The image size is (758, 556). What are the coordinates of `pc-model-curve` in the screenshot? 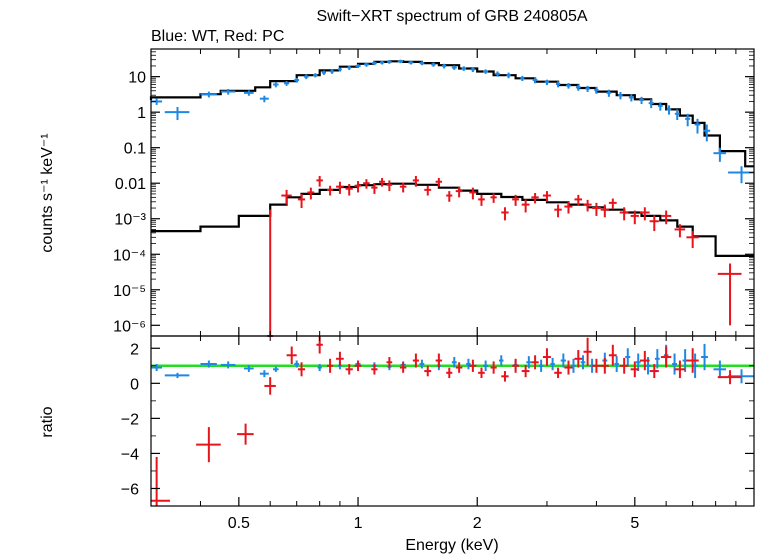 It's located at (452, 219).